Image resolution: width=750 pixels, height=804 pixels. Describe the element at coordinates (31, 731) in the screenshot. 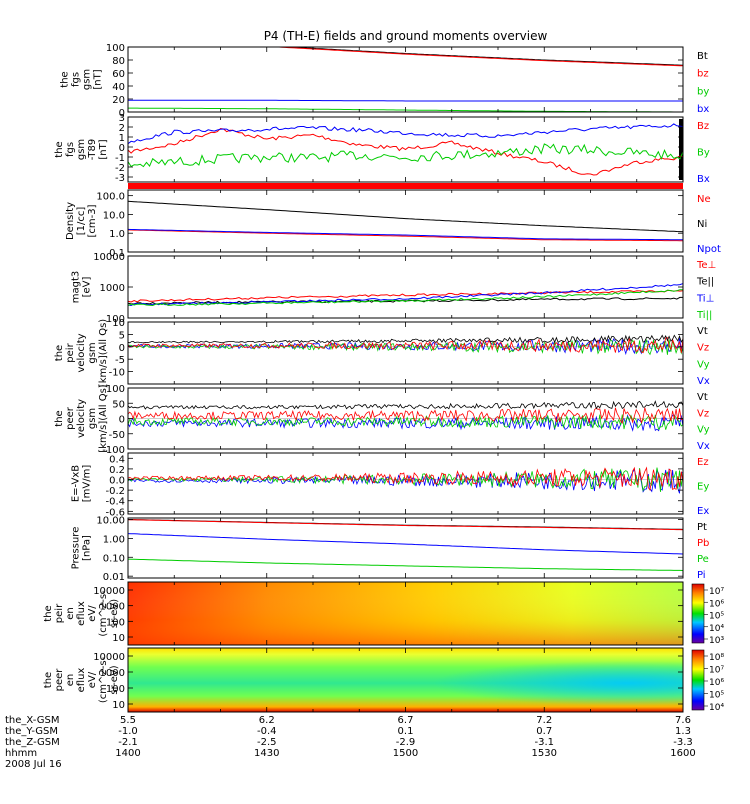

I see `xaxis-row-label: the_Y-GSM` at that location.